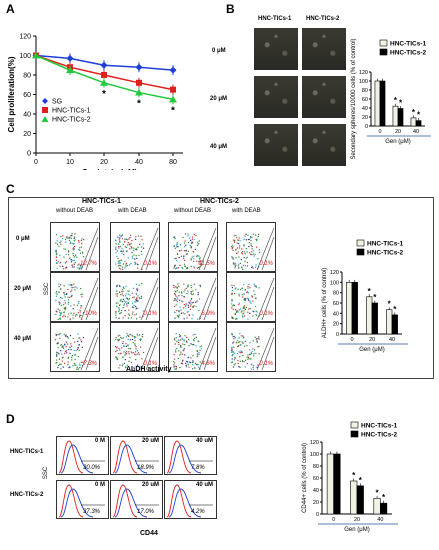 Image resolution: width=439 pixels, height=550 pixels. Describe the element at coordinates (360, 500) in the screenshot. I see `d-bar` at that location.